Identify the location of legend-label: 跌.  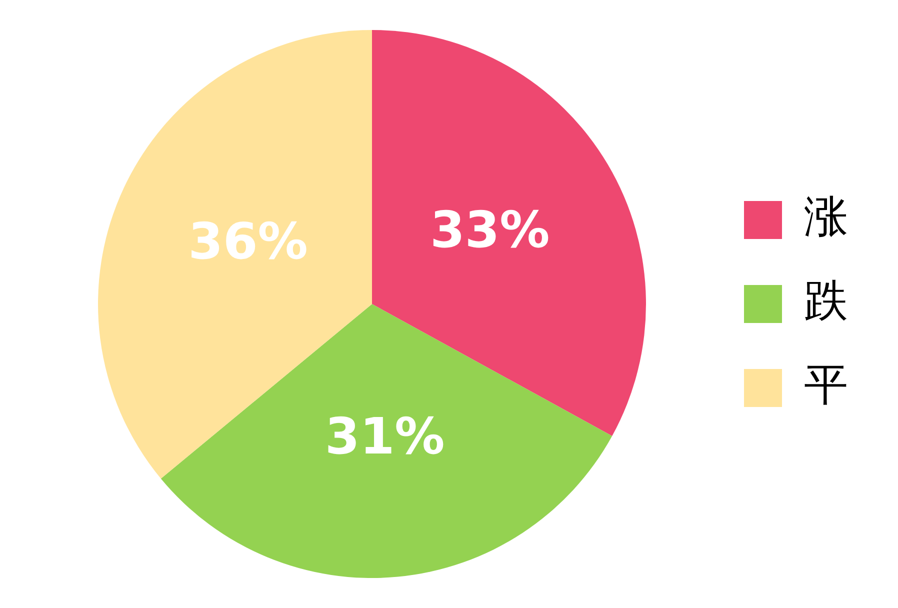
(826, 300).